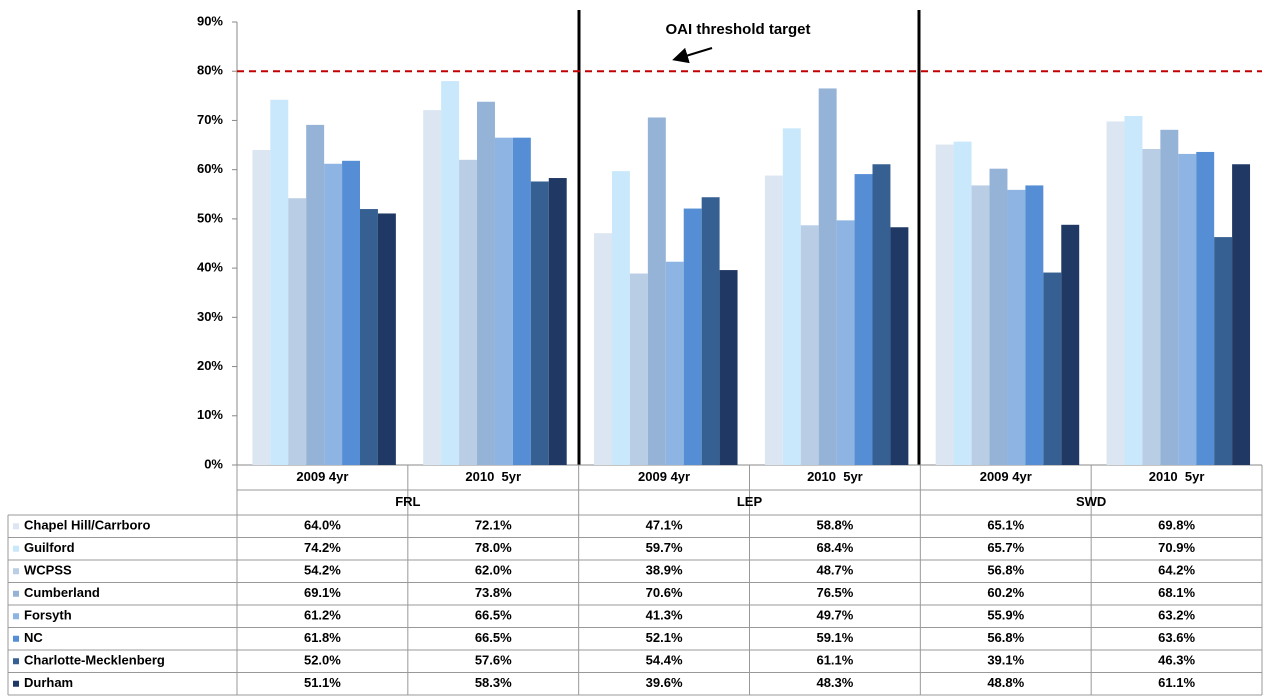  What do you see at coordinates (493, 592) in the screenshot?
I see `table-value: 73.8%` at bounding box center [493, 592].